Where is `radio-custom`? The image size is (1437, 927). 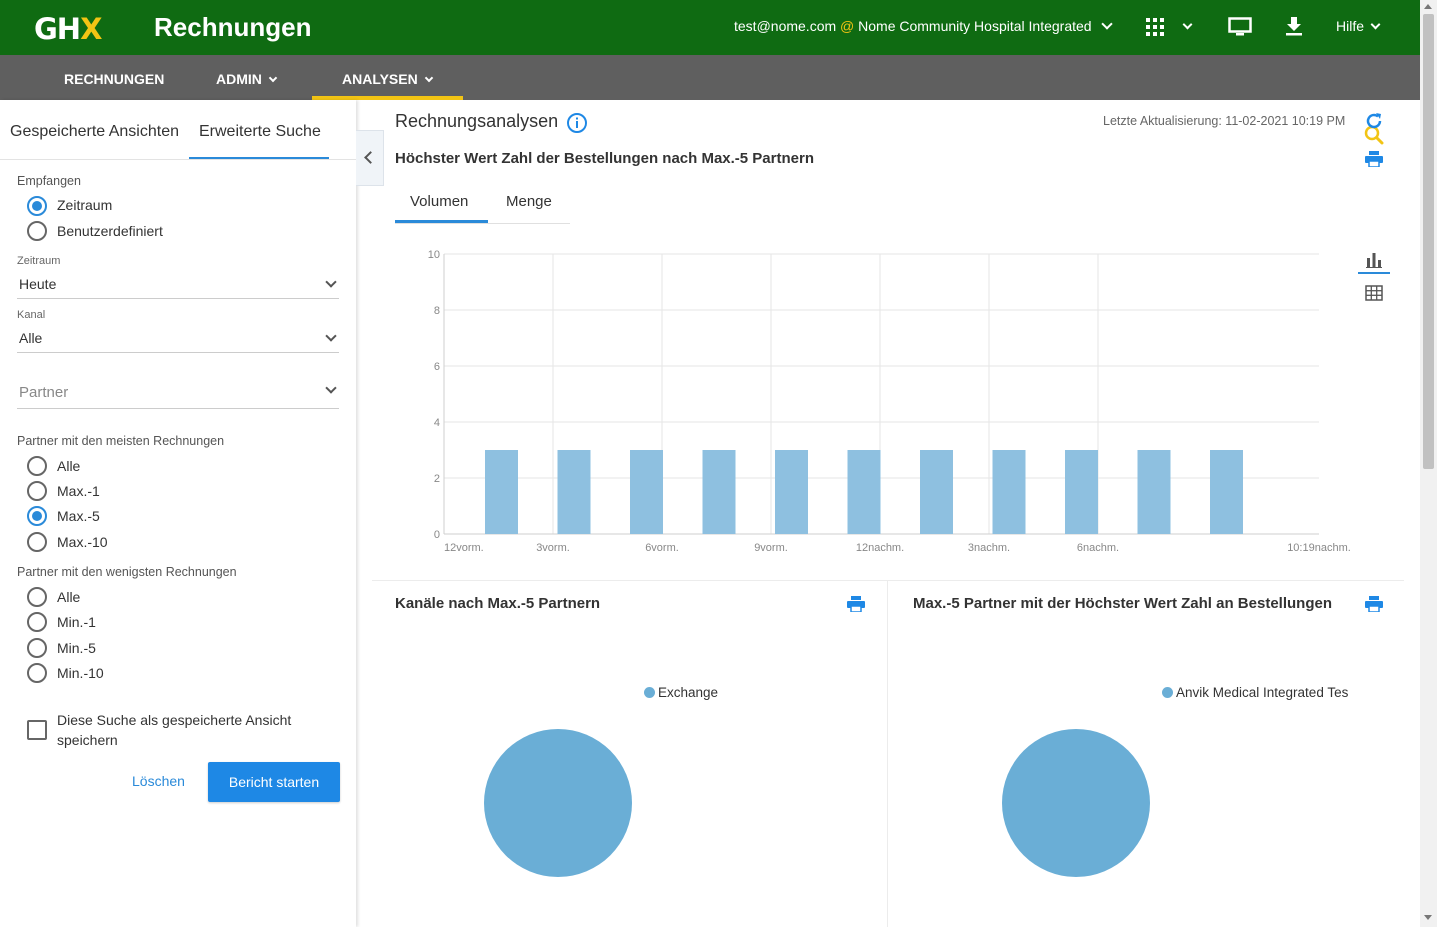 radio-custom is located at coordinates (37, 231).